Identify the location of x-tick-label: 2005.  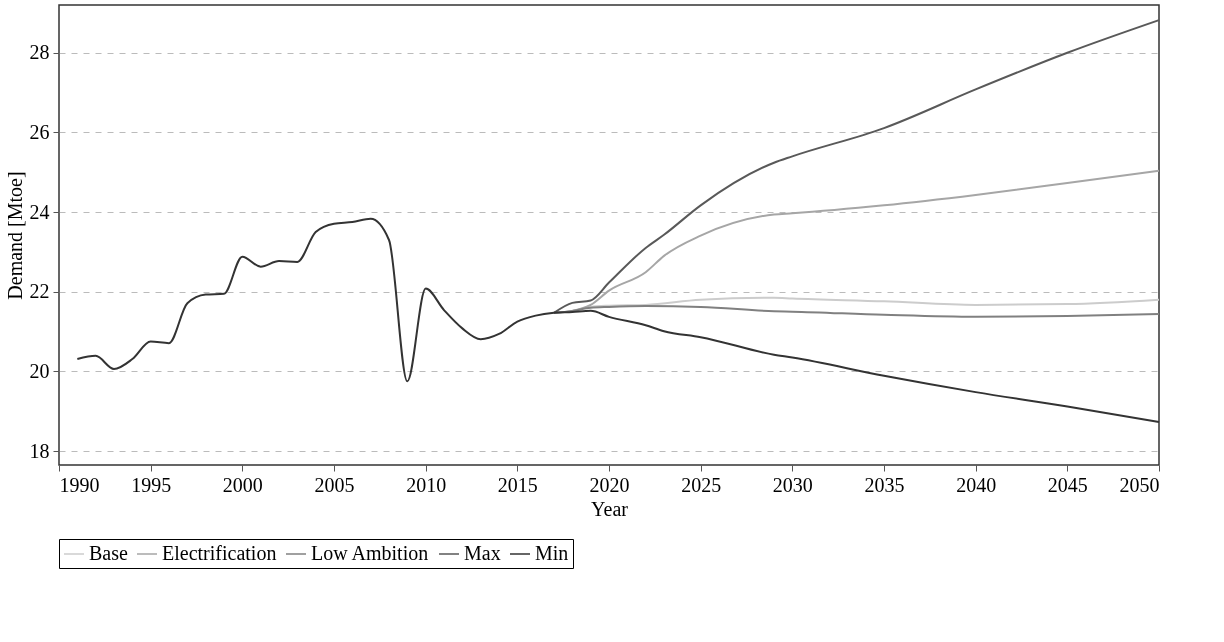
(334, 484).